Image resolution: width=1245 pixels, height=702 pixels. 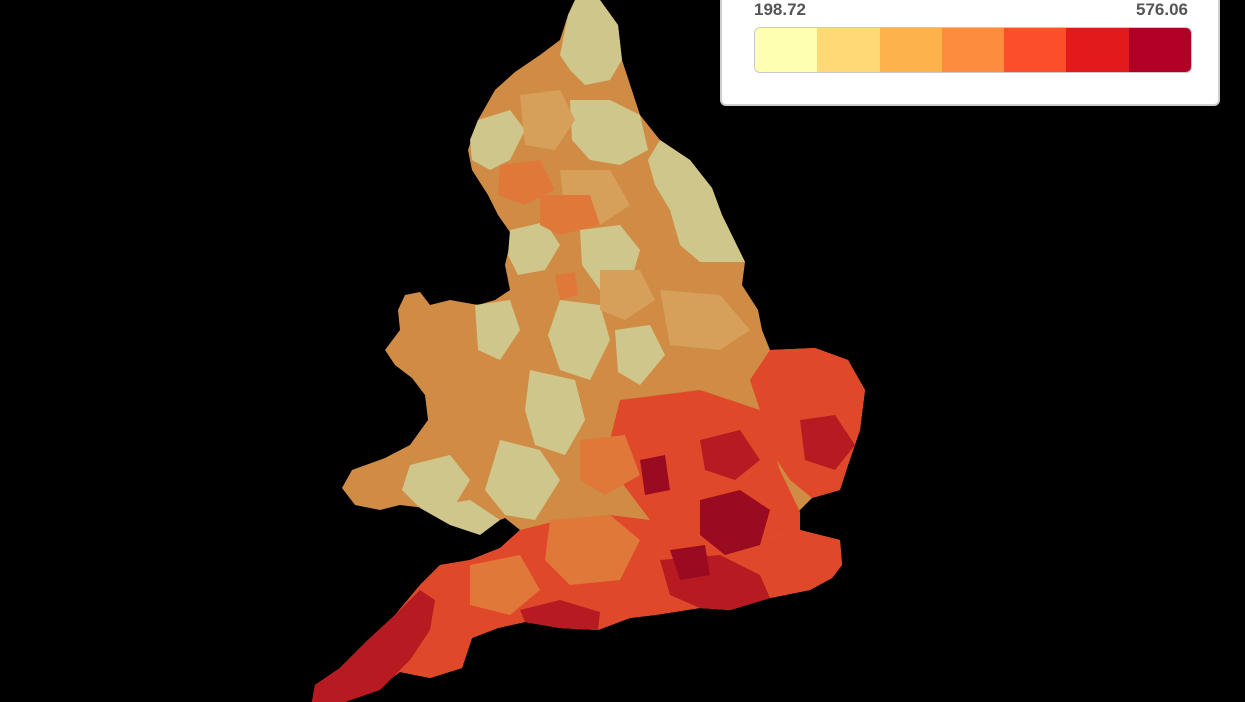 I want to click on region-notts-sand, so click(x=627, y=295).